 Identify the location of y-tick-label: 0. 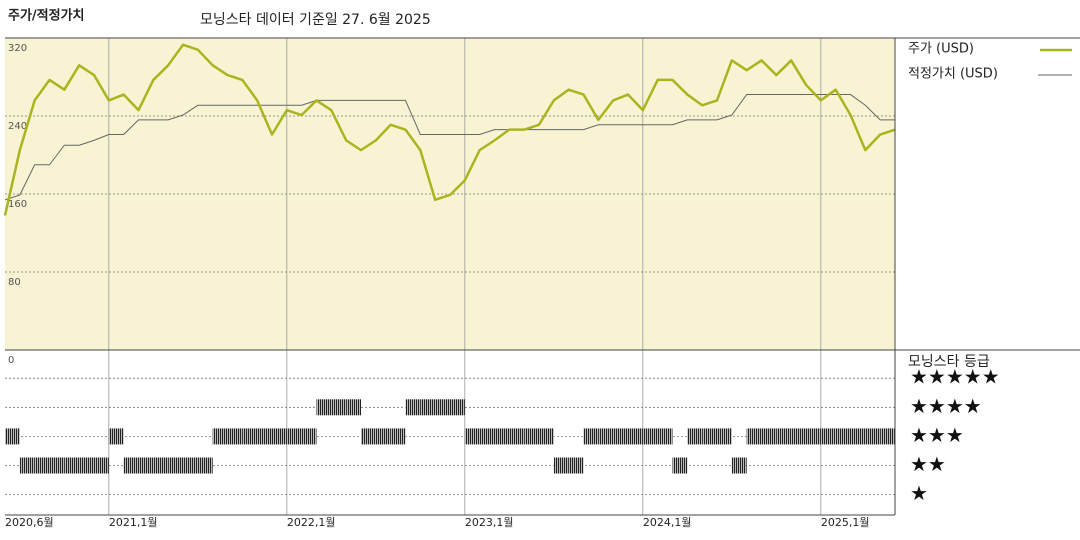
(11, 360).